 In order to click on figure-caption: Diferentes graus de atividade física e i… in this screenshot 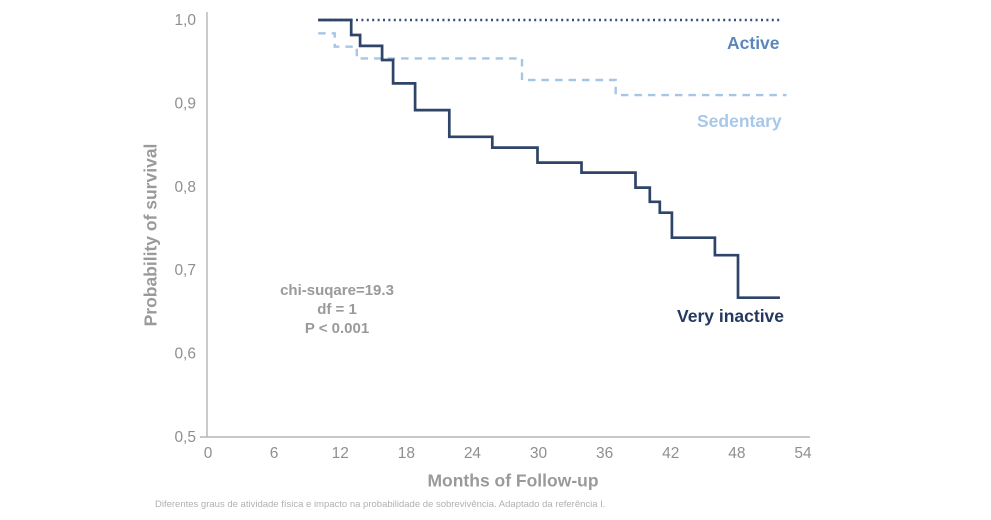, I will do `click(380, 504)`.